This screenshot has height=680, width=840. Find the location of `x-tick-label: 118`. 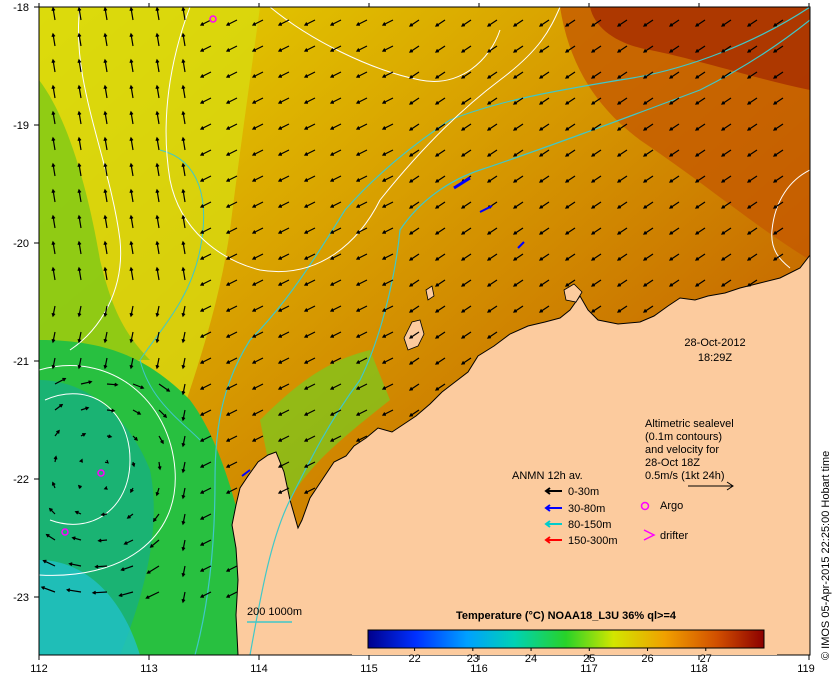

x-tick-label: 118 is located at coordinates (699, 669).